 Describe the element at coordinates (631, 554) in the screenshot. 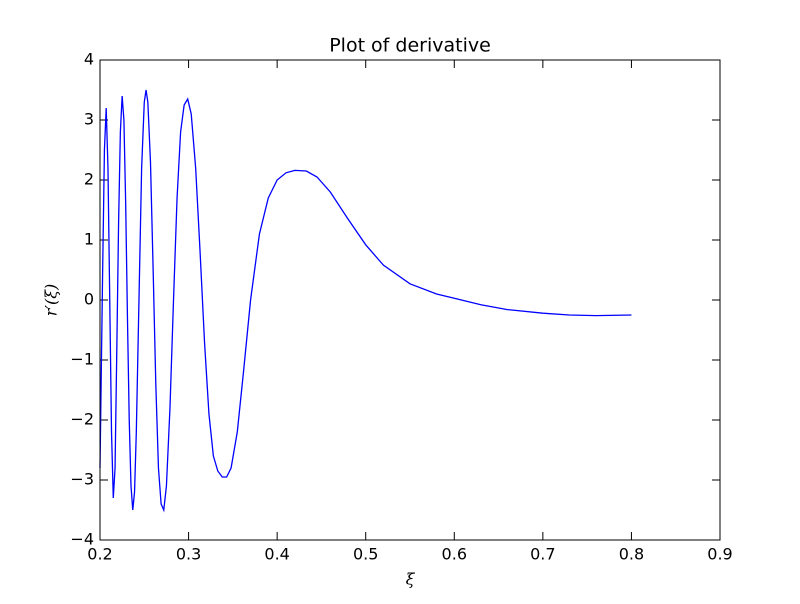

I see `x-tick-label: 0.8` at that location.